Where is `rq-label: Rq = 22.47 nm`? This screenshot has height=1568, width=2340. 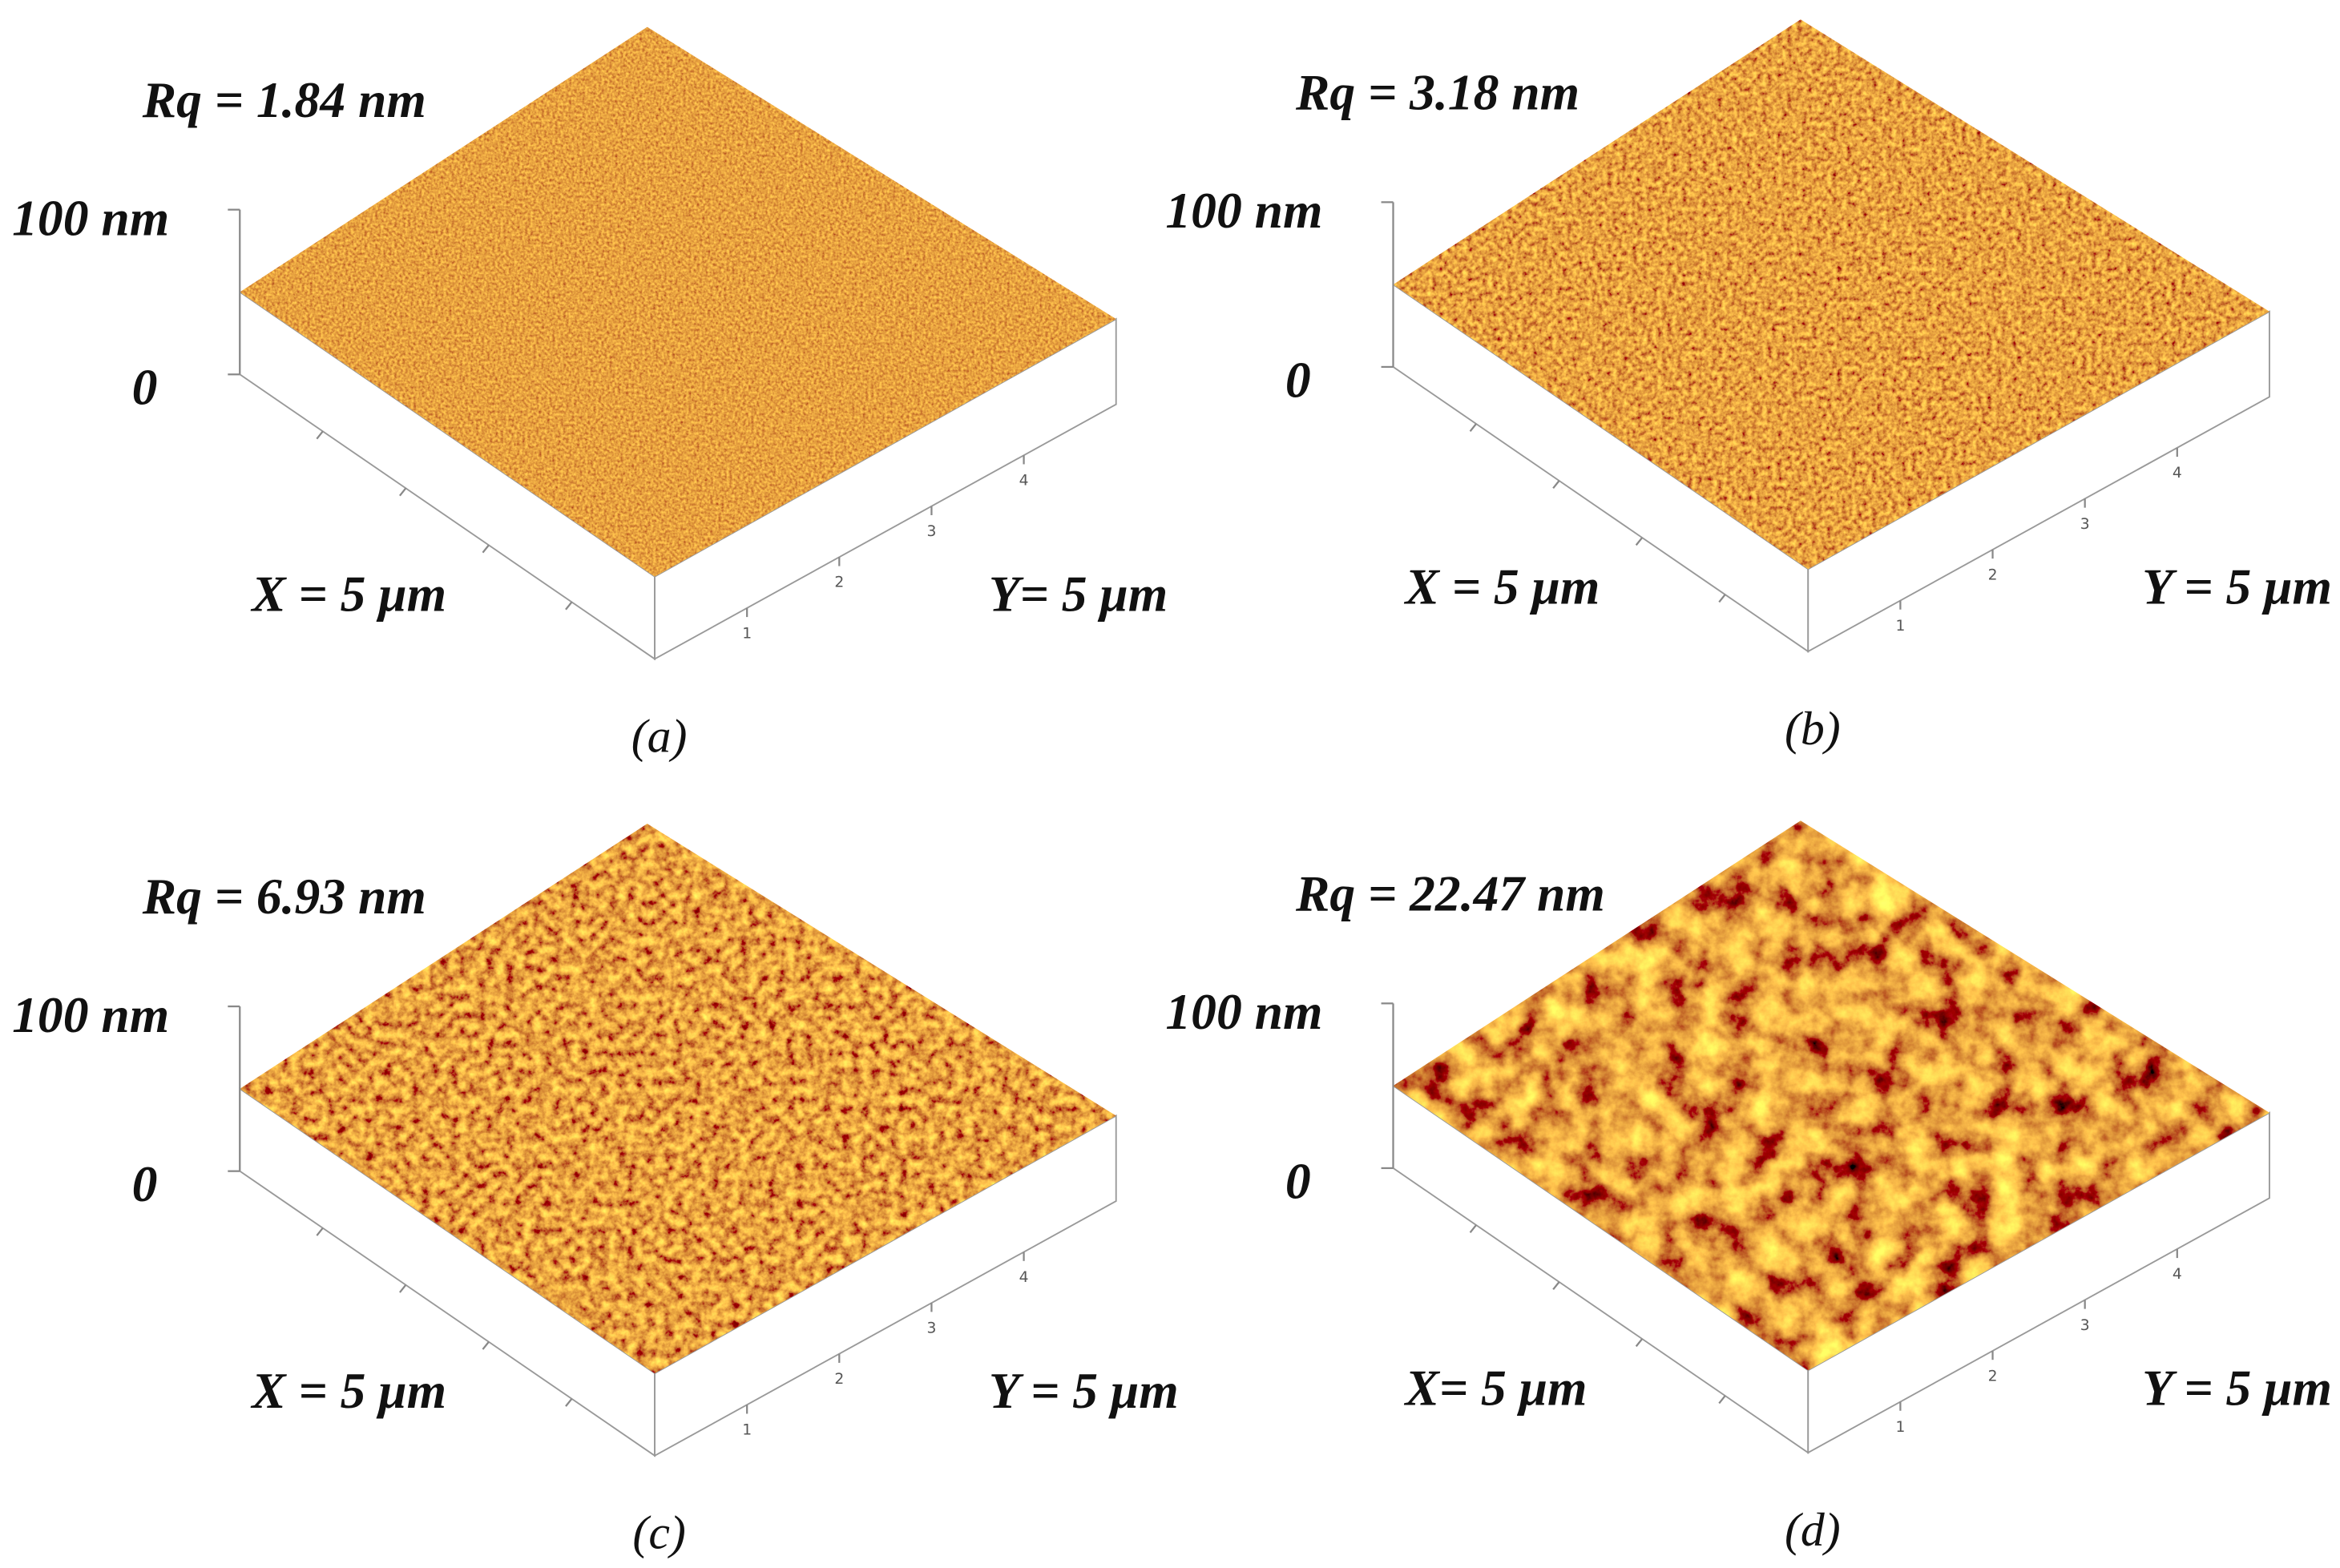 rq-label: Rq = 22.47 nm is located at coordinates (1450, 893).